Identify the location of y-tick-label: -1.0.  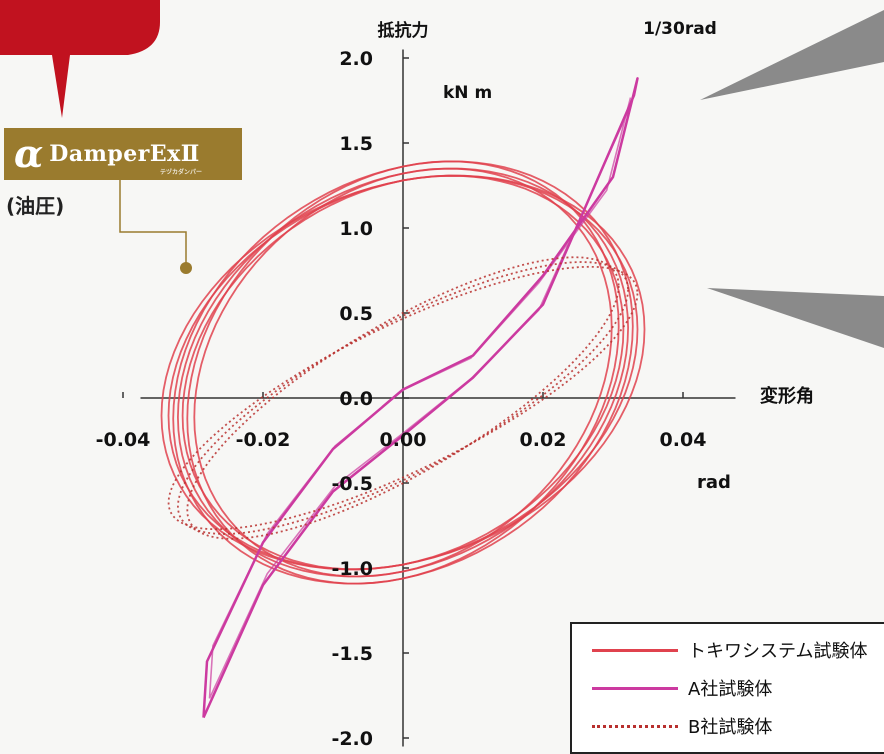
(352, 569).